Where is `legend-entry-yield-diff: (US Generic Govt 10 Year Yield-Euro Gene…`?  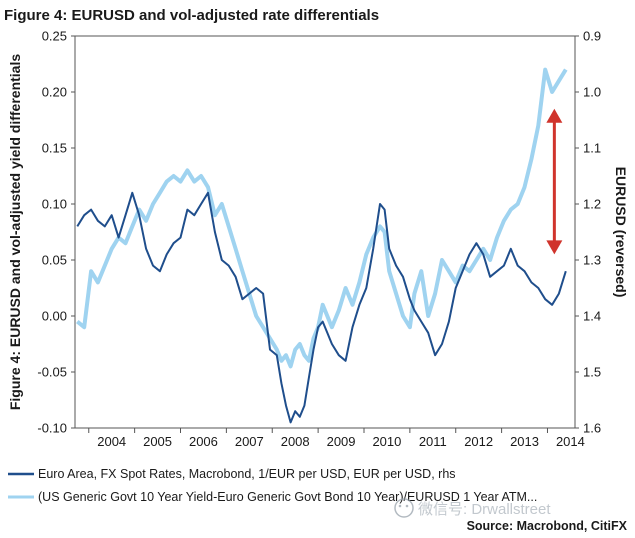
legend-entry-yield-diff: (US Generic Govt 10 Year Yield-Euro Gene… is located at coordinates (287, 497).